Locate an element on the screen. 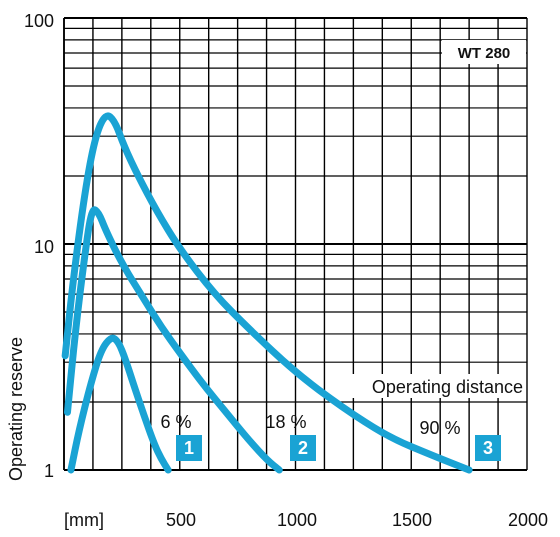 Image resolution: width=560 pixels, height=537 pixels. x-axis-title: Operating distance is located at coordinates (447, 387).